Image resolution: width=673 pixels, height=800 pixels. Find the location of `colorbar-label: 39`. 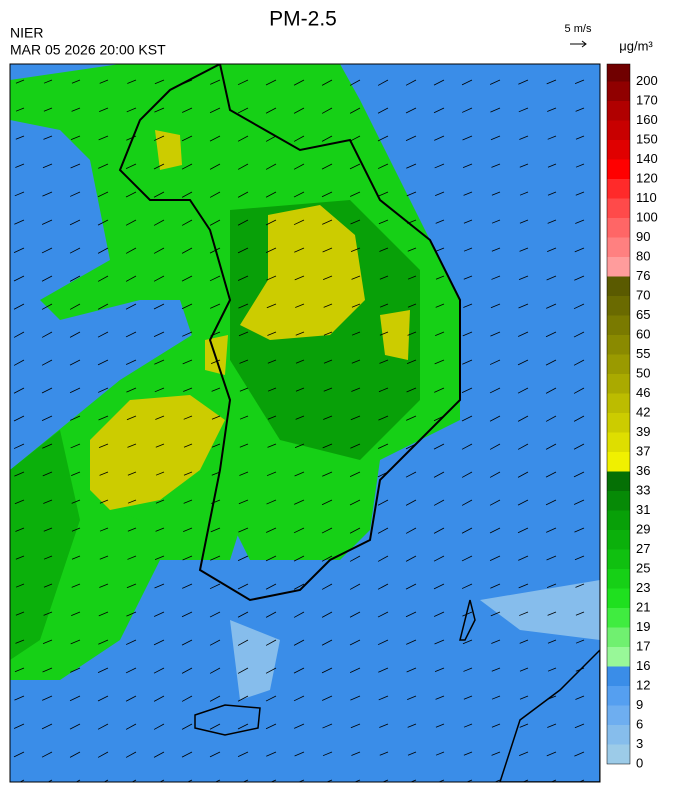

colorbar-label: 39 is located at coordinates (643, 431).